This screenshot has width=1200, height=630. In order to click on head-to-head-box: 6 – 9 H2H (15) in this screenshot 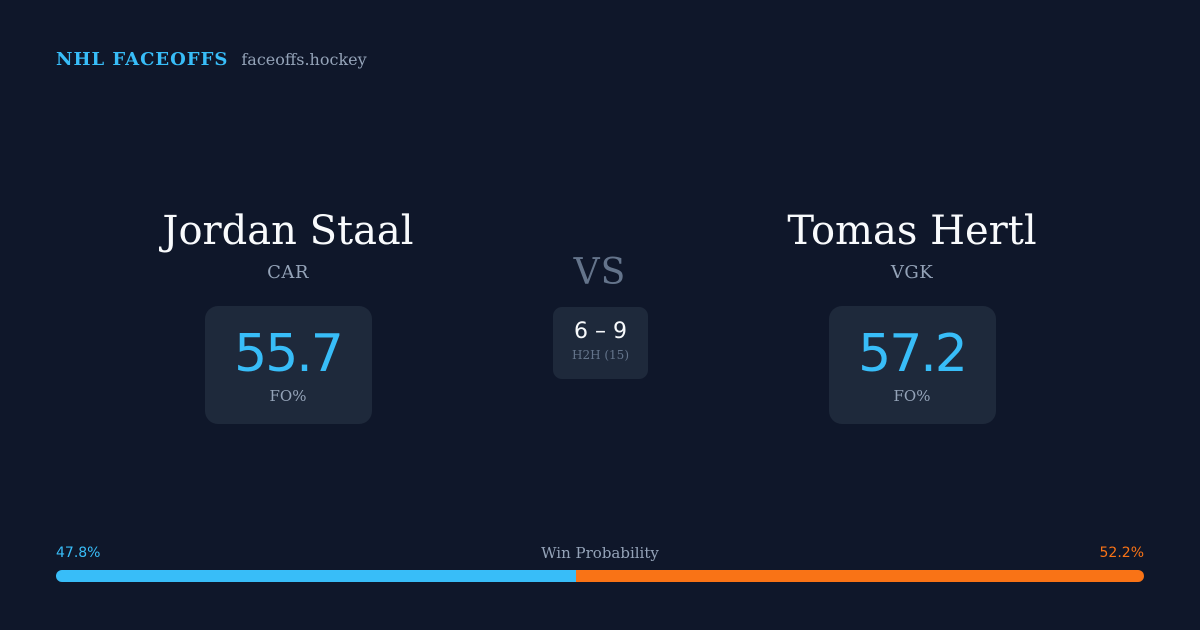, I will do `click(600, 343)`.